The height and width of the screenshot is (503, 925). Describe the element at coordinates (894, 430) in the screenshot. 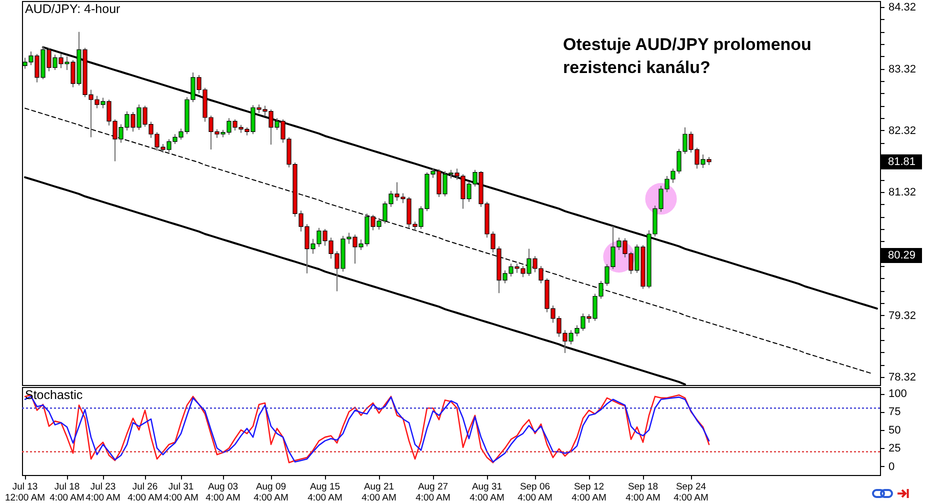

I see `y-tick-label: 50` at that location.